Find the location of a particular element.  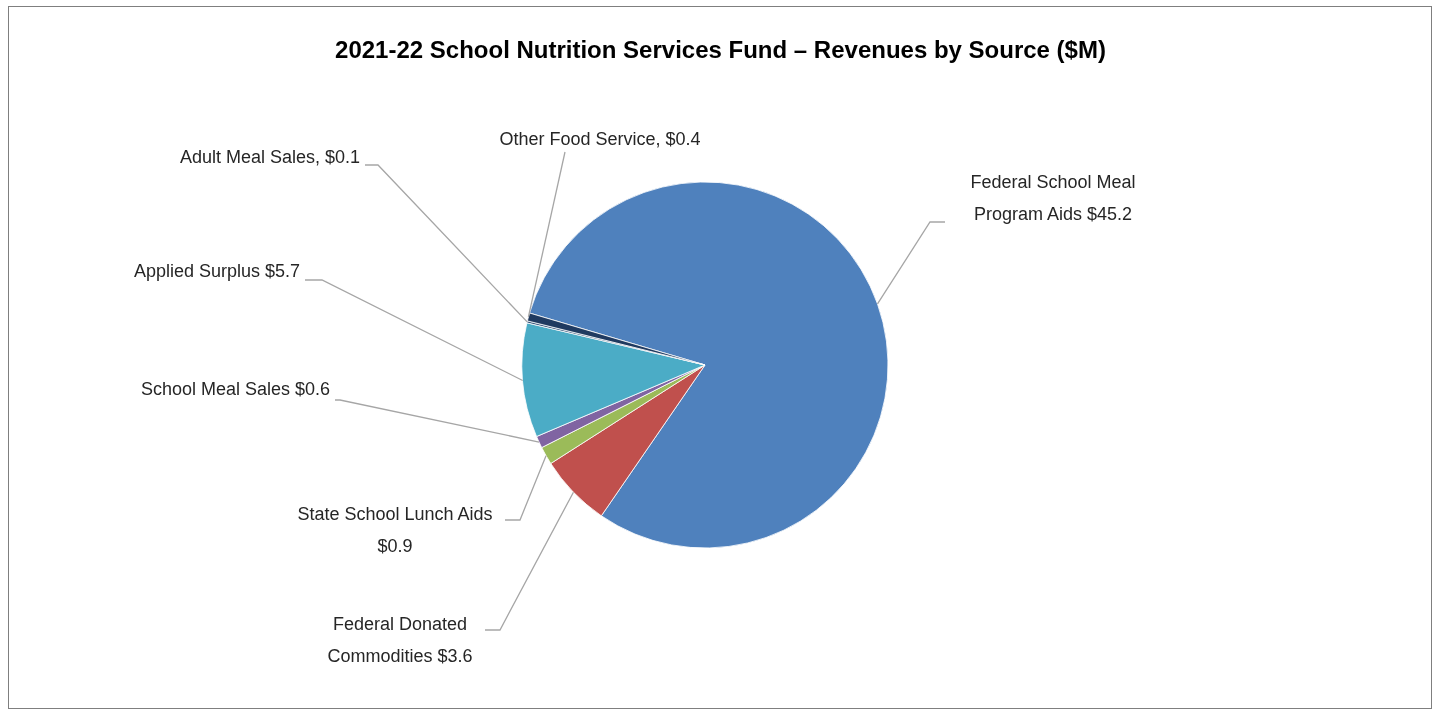

slice-label: Federal School Meal Program Aids $45.2 is located at coordinates (1053, 197).